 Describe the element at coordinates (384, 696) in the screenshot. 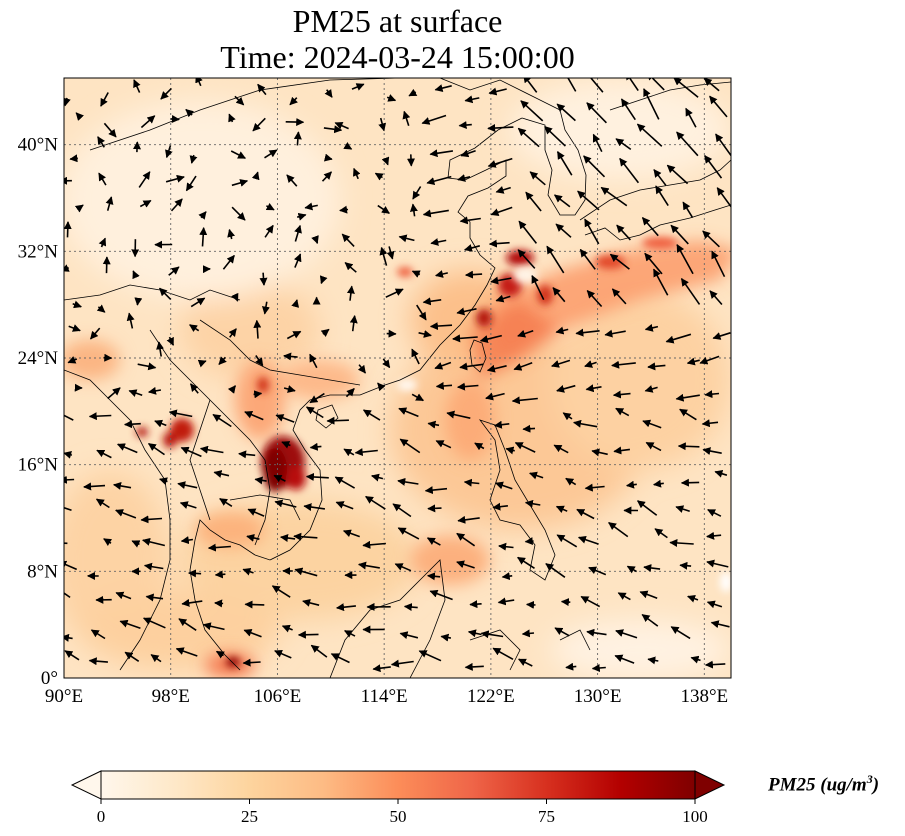

I see `longitude-tick-label: 114°E` at that location.